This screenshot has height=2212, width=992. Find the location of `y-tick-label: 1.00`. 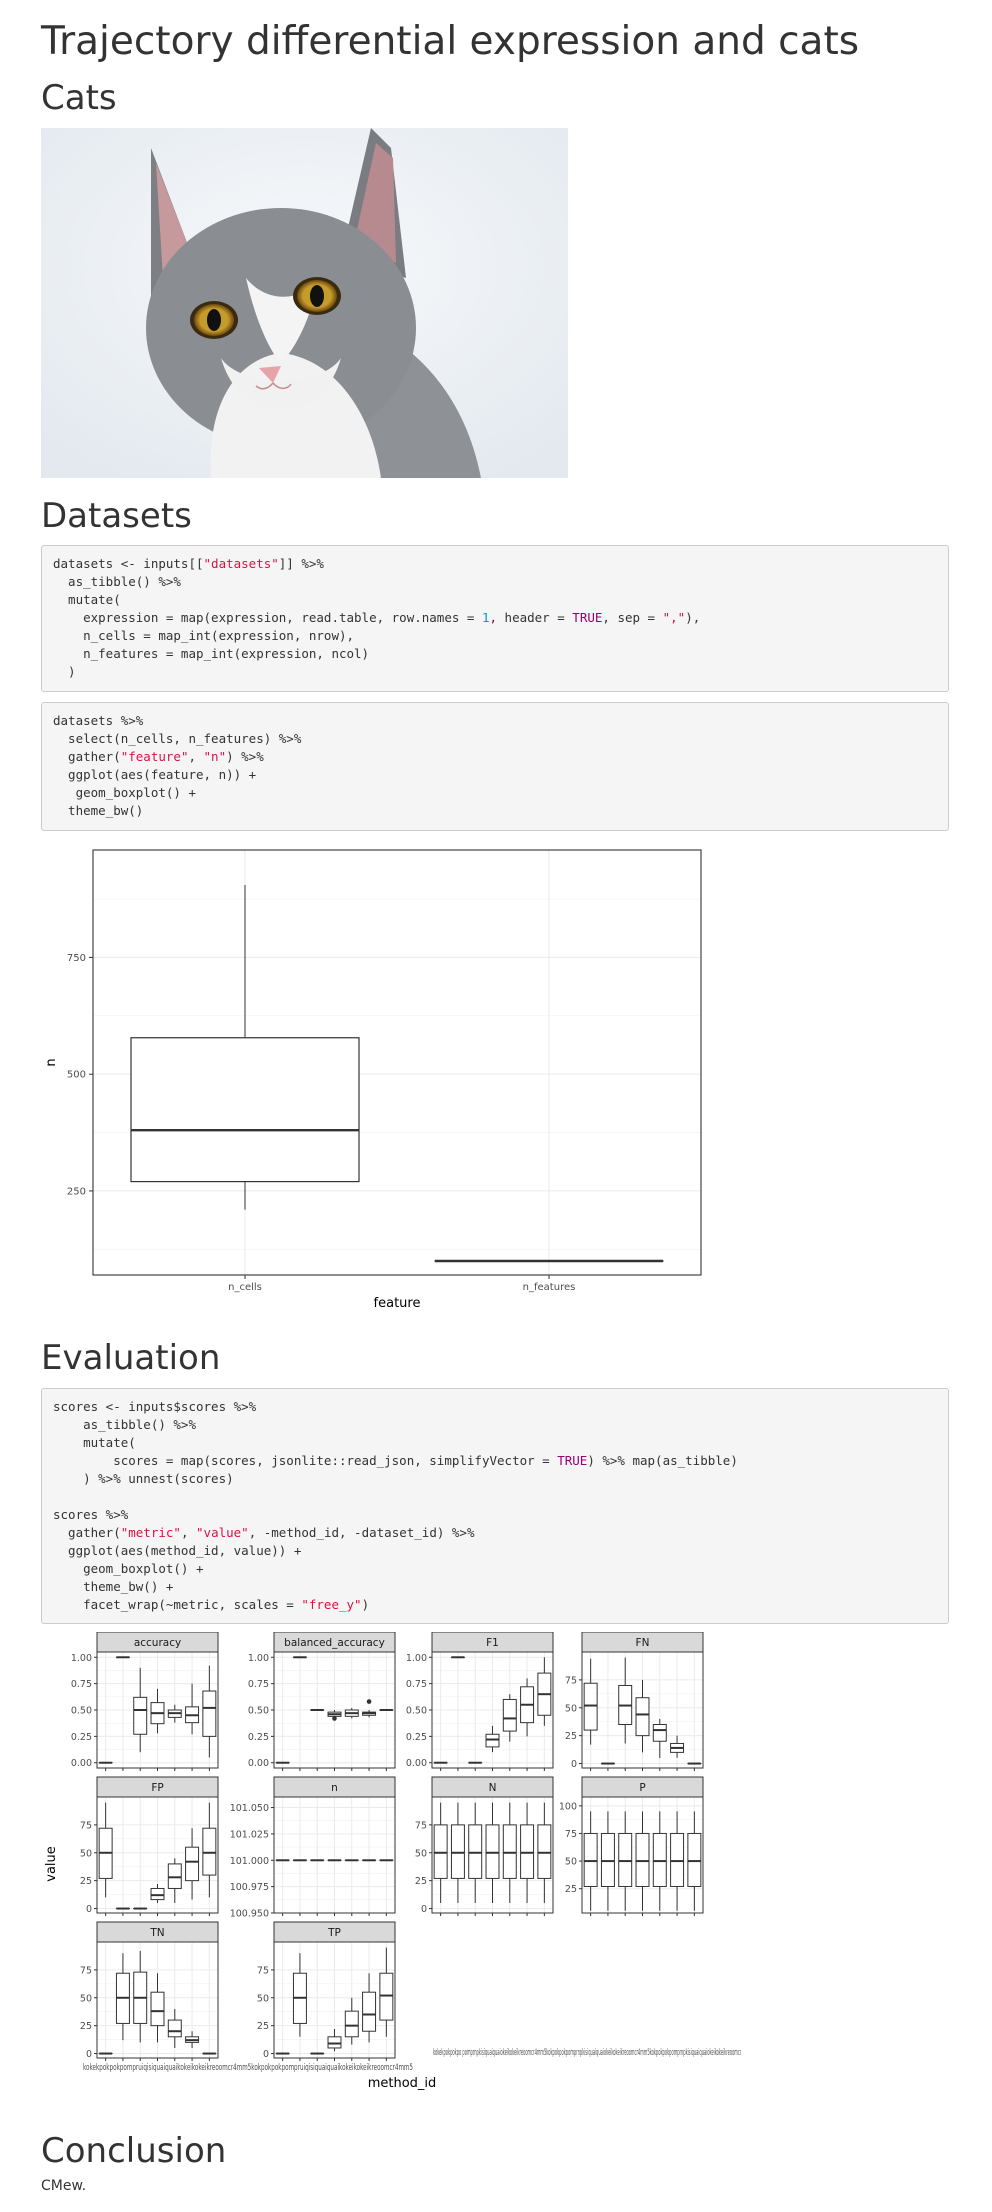

y-tick-label: 1.00 is located at coordinates (416, 1658).